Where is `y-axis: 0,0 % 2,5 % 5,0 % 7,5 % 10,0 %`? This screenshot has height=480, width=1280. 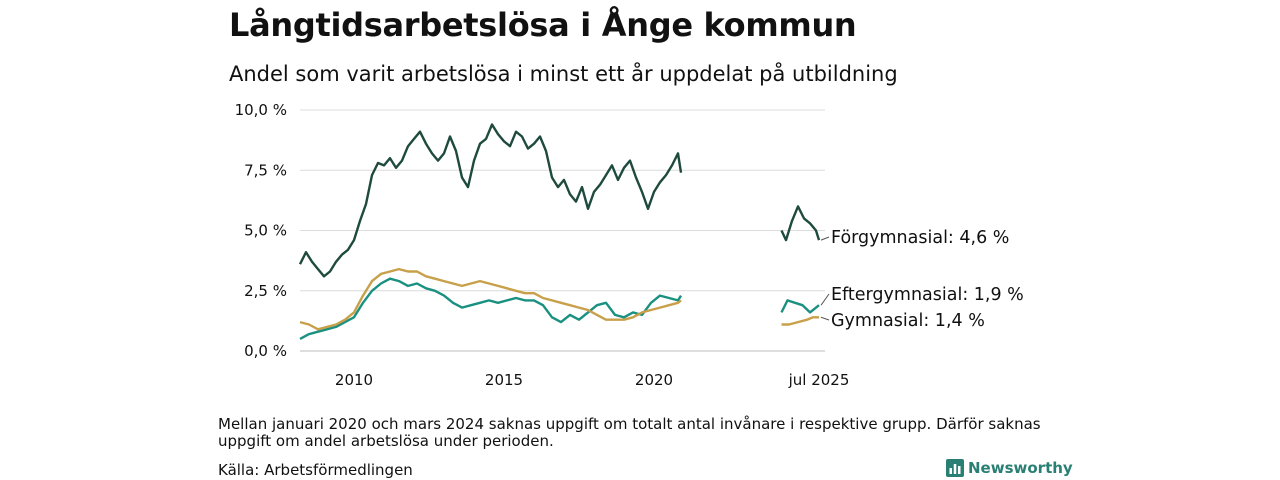 y-axis: 0,0 % 2,5 % 5,0 % 7,5 % 10,0 % is located at coordinates (261, 230).